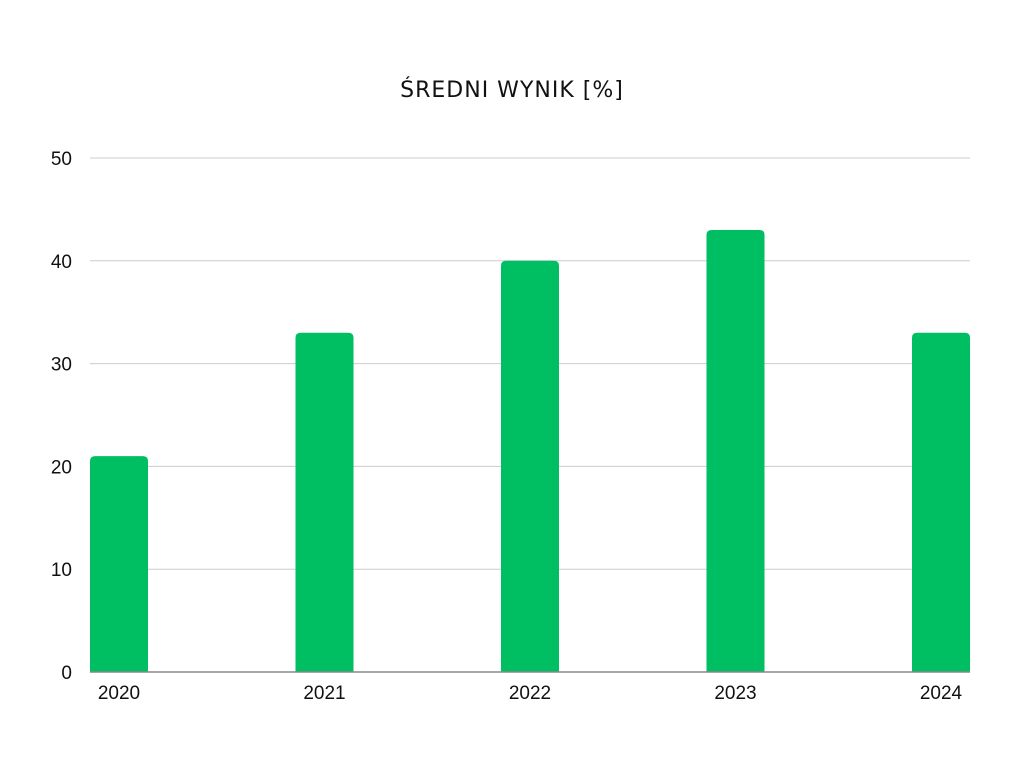 The width and height of the screenshot is (1024, 768). What do you see at coordinates (530, 466) in the screenshot?
I see `bar-2022` at bounding box center [530, 466].